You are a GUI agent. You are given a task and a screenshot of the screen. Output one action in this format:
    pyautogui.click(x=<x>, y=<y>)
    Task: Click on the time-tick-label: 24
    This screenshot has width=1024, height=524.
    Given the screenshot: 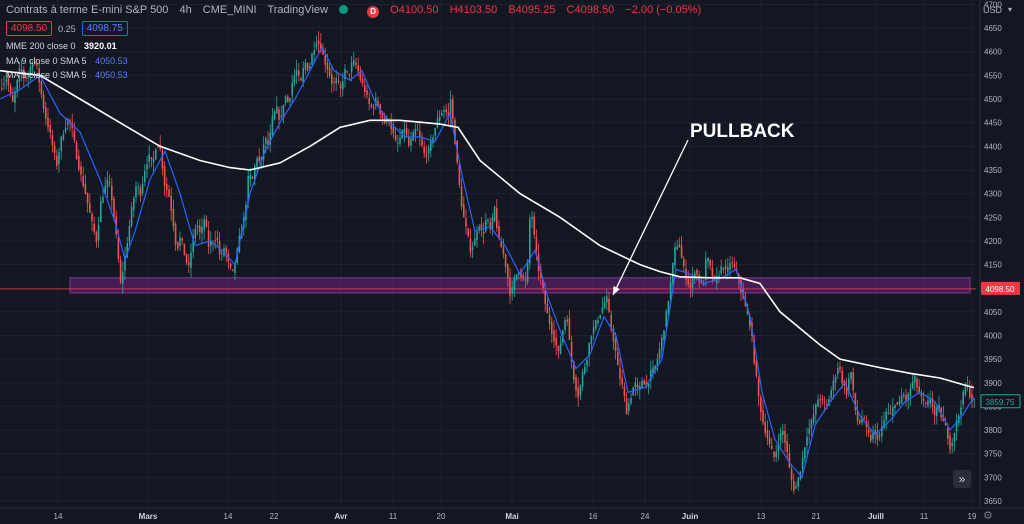 What is the action you would take?
    pyautogui.click(x=645, y=516)
    